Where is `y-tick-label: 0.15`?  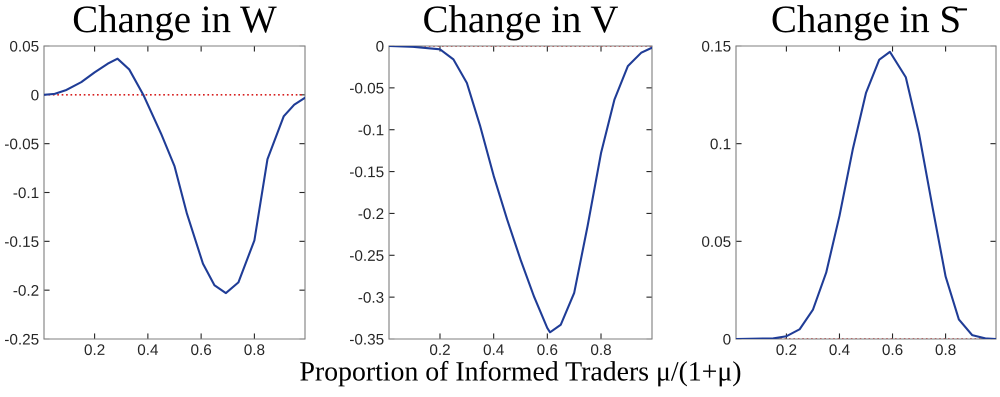 y-tick-label: 0.15 is located at coordinates (716, 46).